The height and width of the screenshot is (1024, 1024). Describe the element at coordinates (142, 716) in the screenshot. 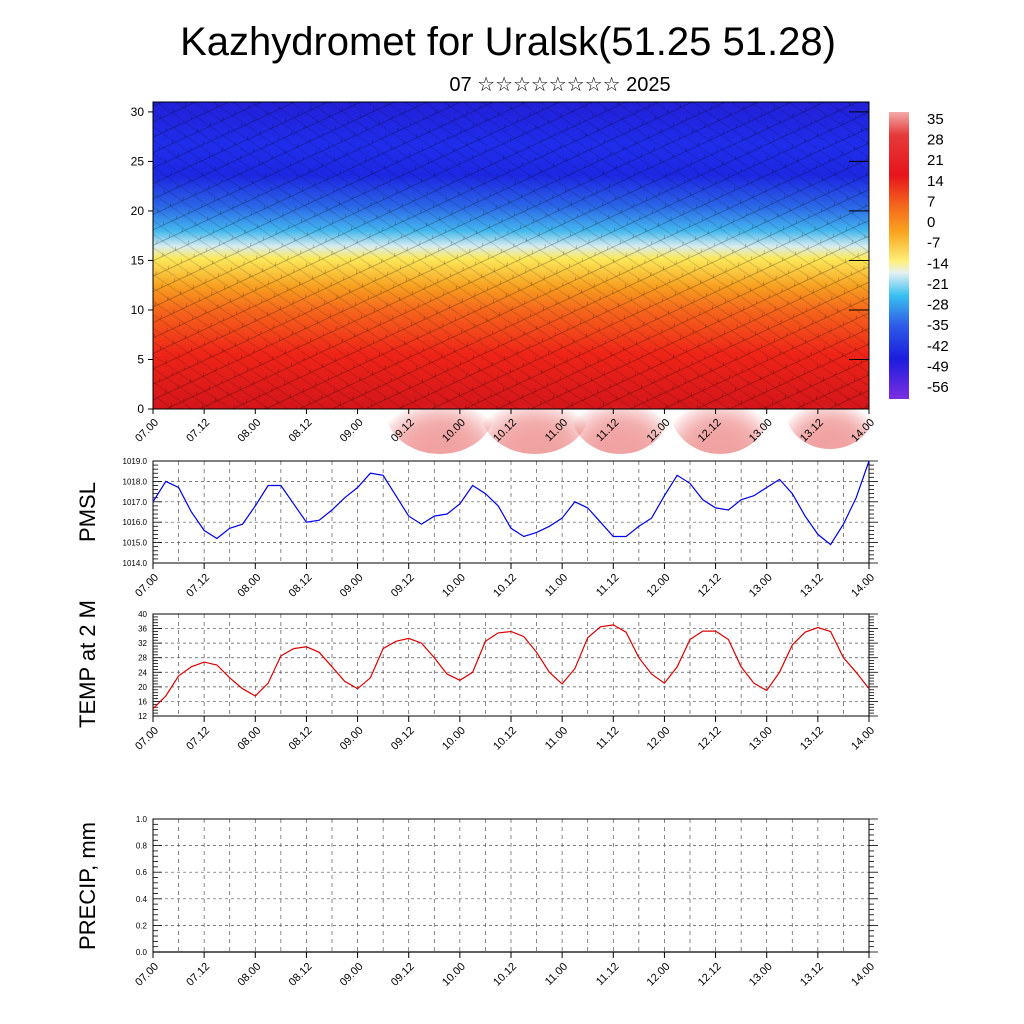

I see `y-tick-label: 12` at that location.